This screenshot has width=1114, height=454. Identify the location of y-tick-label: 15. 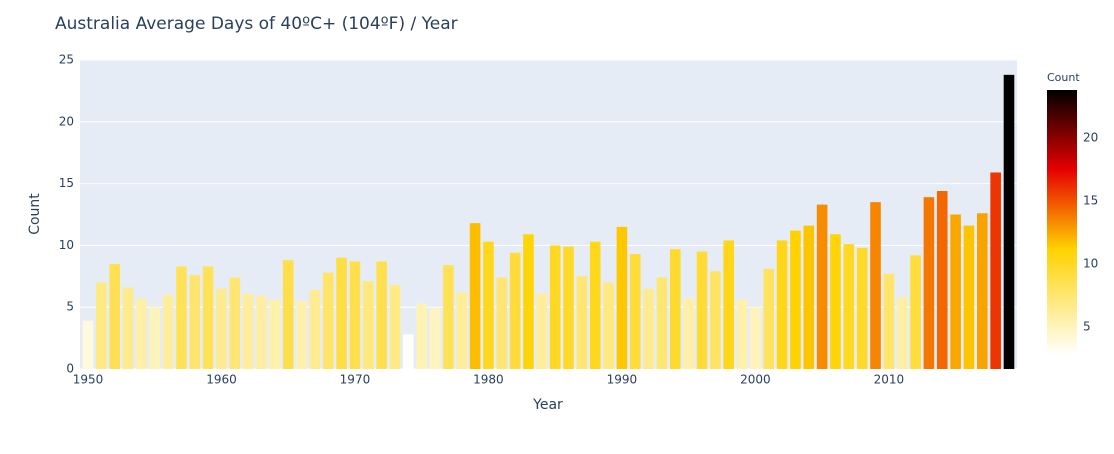
(66, 183).